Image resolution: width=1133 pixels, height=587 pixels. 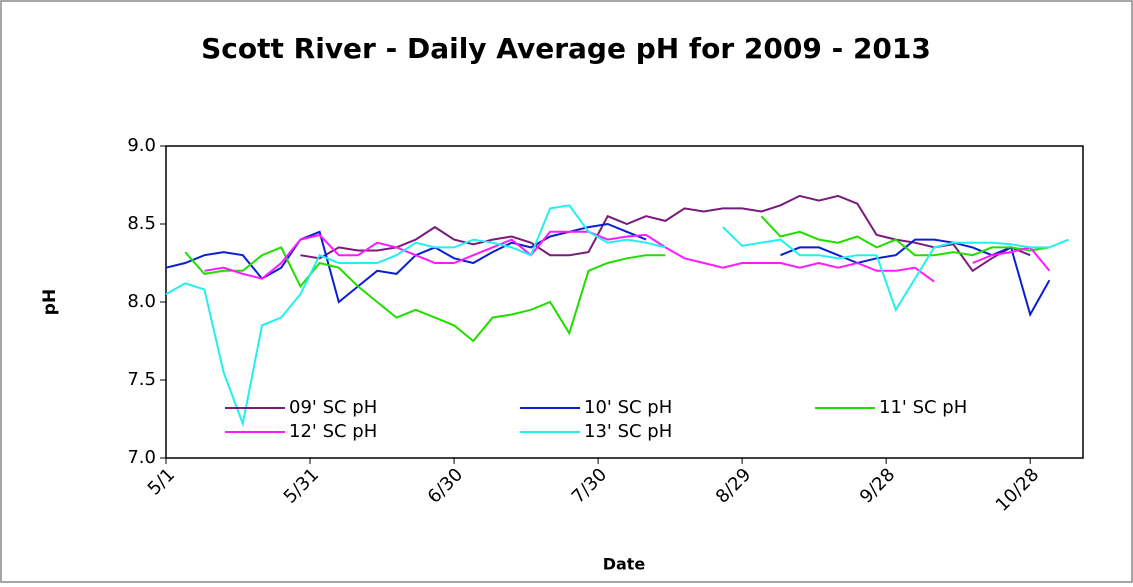 What do you see at coordinates (333, 407) in the screenshot?
I see `legend-label: 09' SC pH` at bounding box center [333, 407].